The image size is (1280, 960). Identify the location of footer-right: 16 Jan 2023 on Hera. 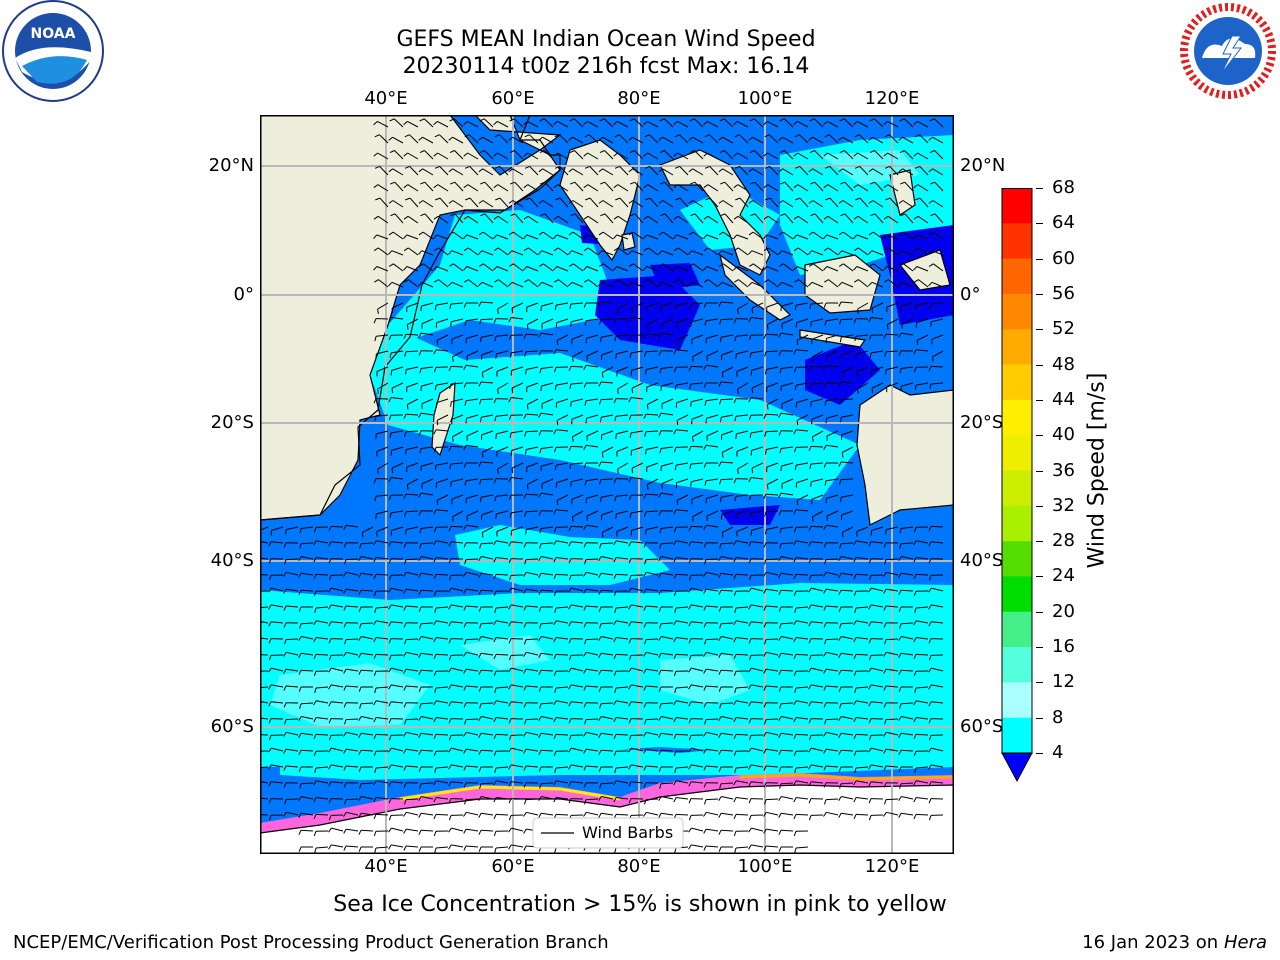
(1174, 943).